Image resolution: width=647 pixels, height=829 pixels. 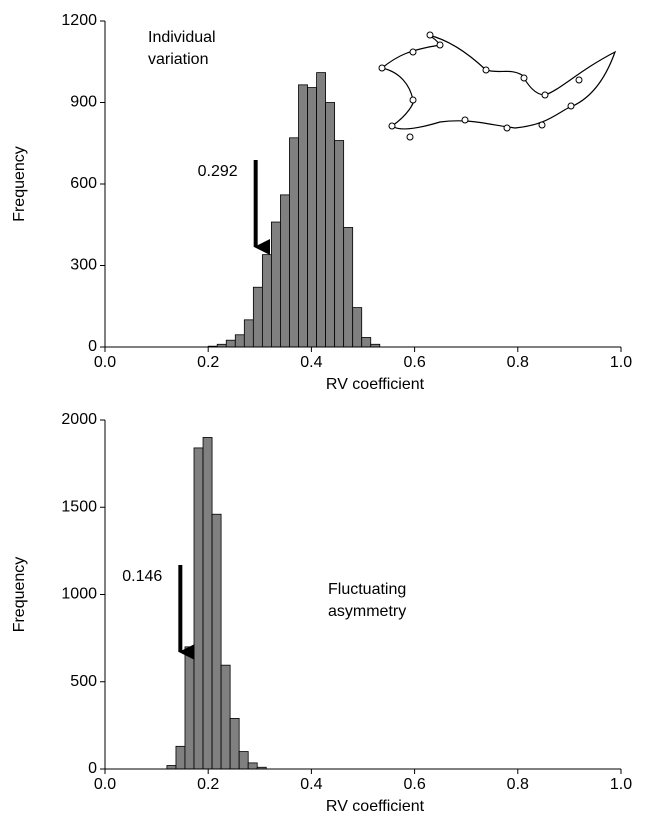 What do you see at coordinates (79, 594) in the screenshot?
I see `y-tick-label: 1000` at bounding box center [79, 594].